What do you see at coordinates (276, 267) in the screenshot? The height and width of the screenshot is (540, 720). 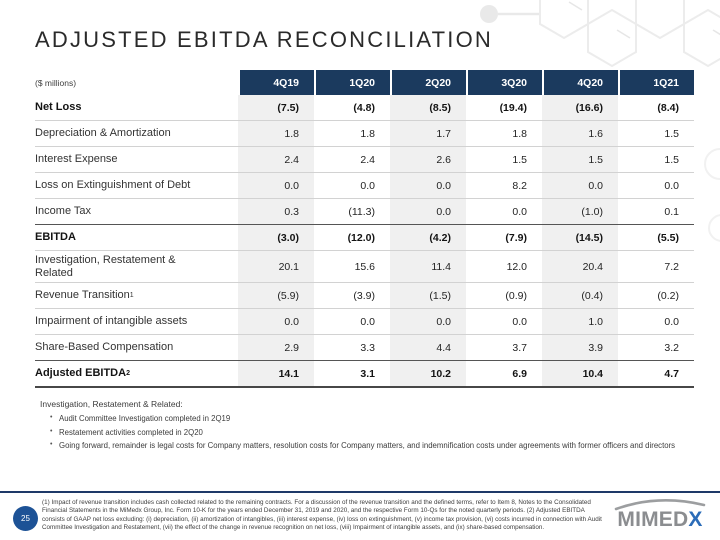 I see `cell-4q19: 20.1` at bounding box center [276, 267].